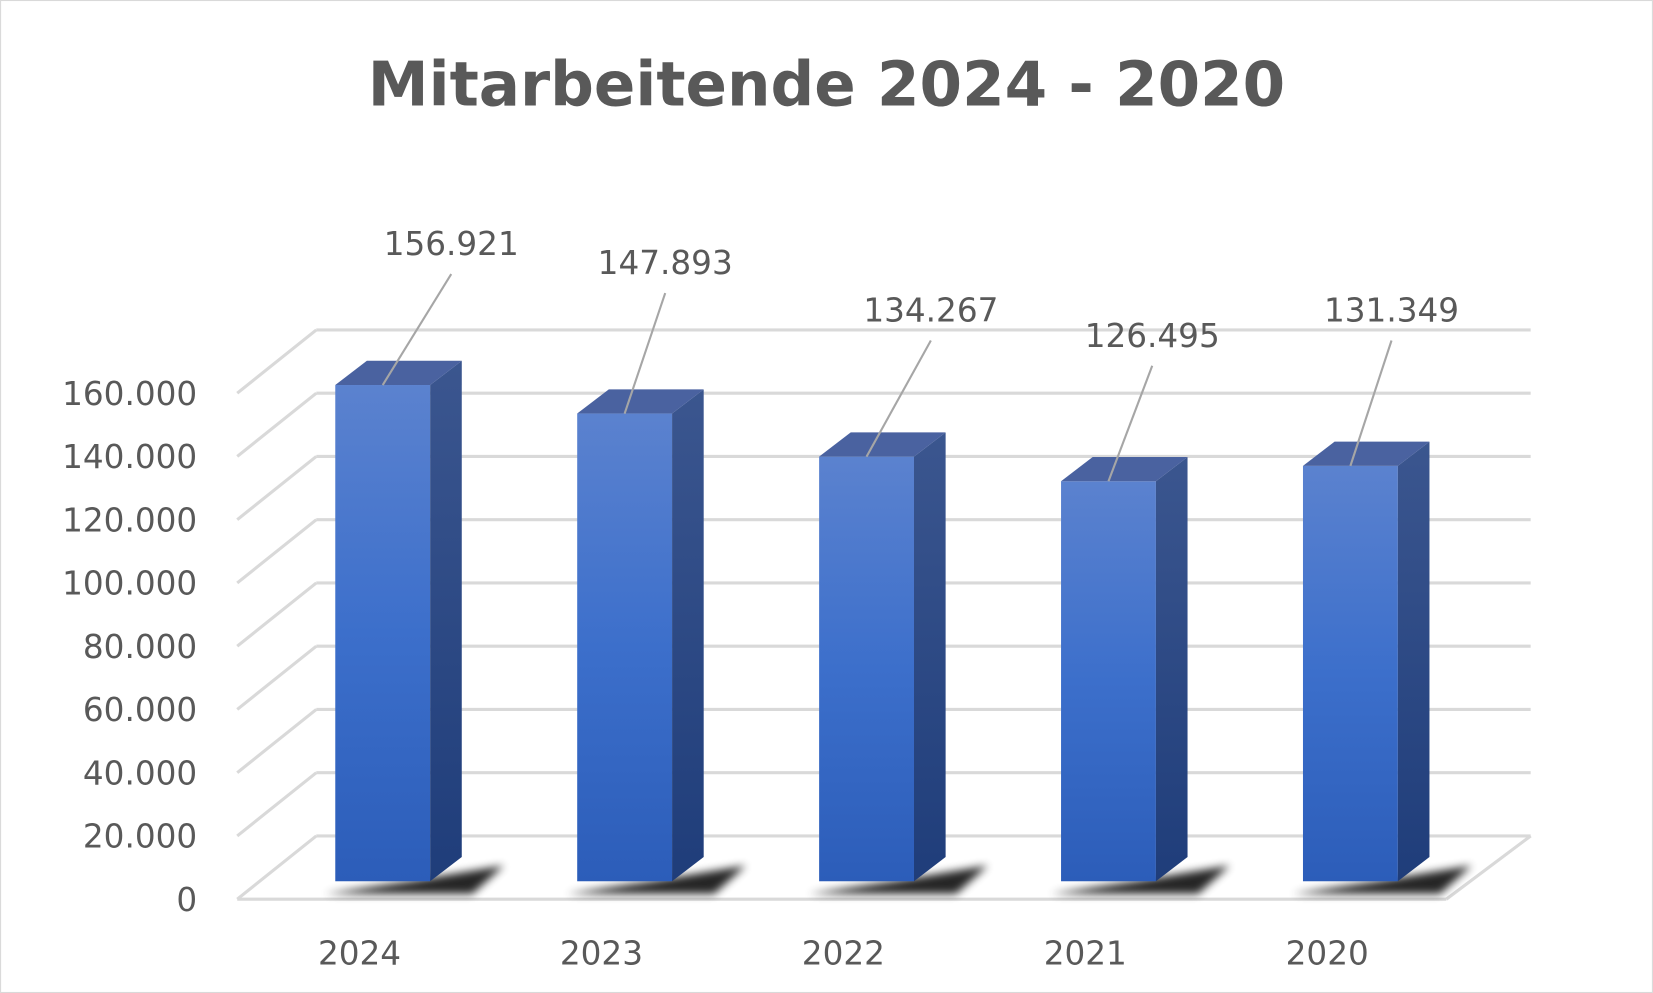 The width and height of the screenshot is (1653, 993). Describe the element at coordinates (129, 394) in the screenshot. I see `y-tick-label: 160.000` at that location.